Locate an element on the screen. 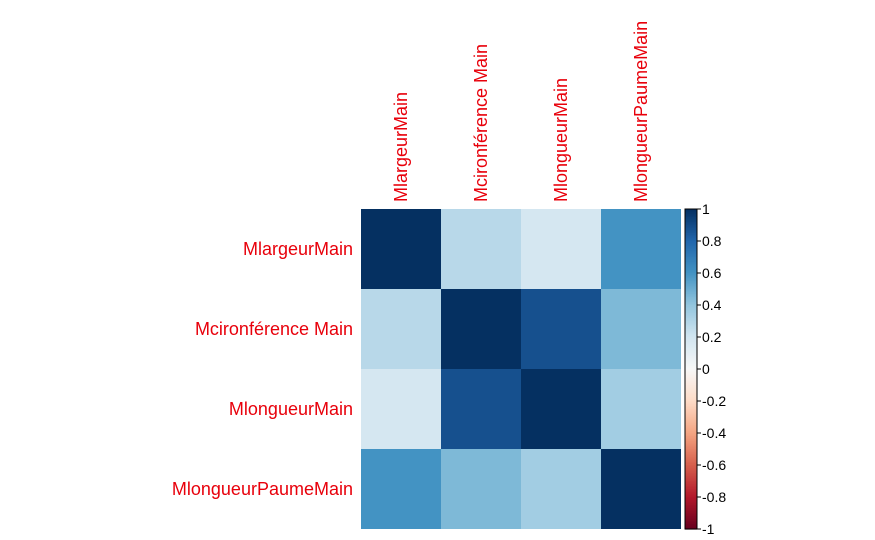 The width and height of the screenshot is (875, 540). column-label: MlongueurPaumeMain is located at coordinates (641, 111).